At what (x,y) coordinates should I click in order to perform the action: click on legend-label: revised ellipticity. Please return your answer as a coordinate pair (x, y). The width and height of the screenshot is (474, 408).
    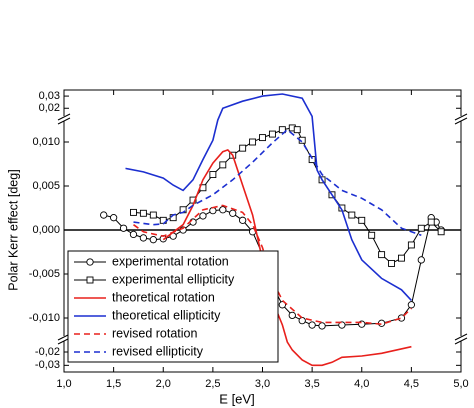
    Looking at the image, I should click on (158, 351).